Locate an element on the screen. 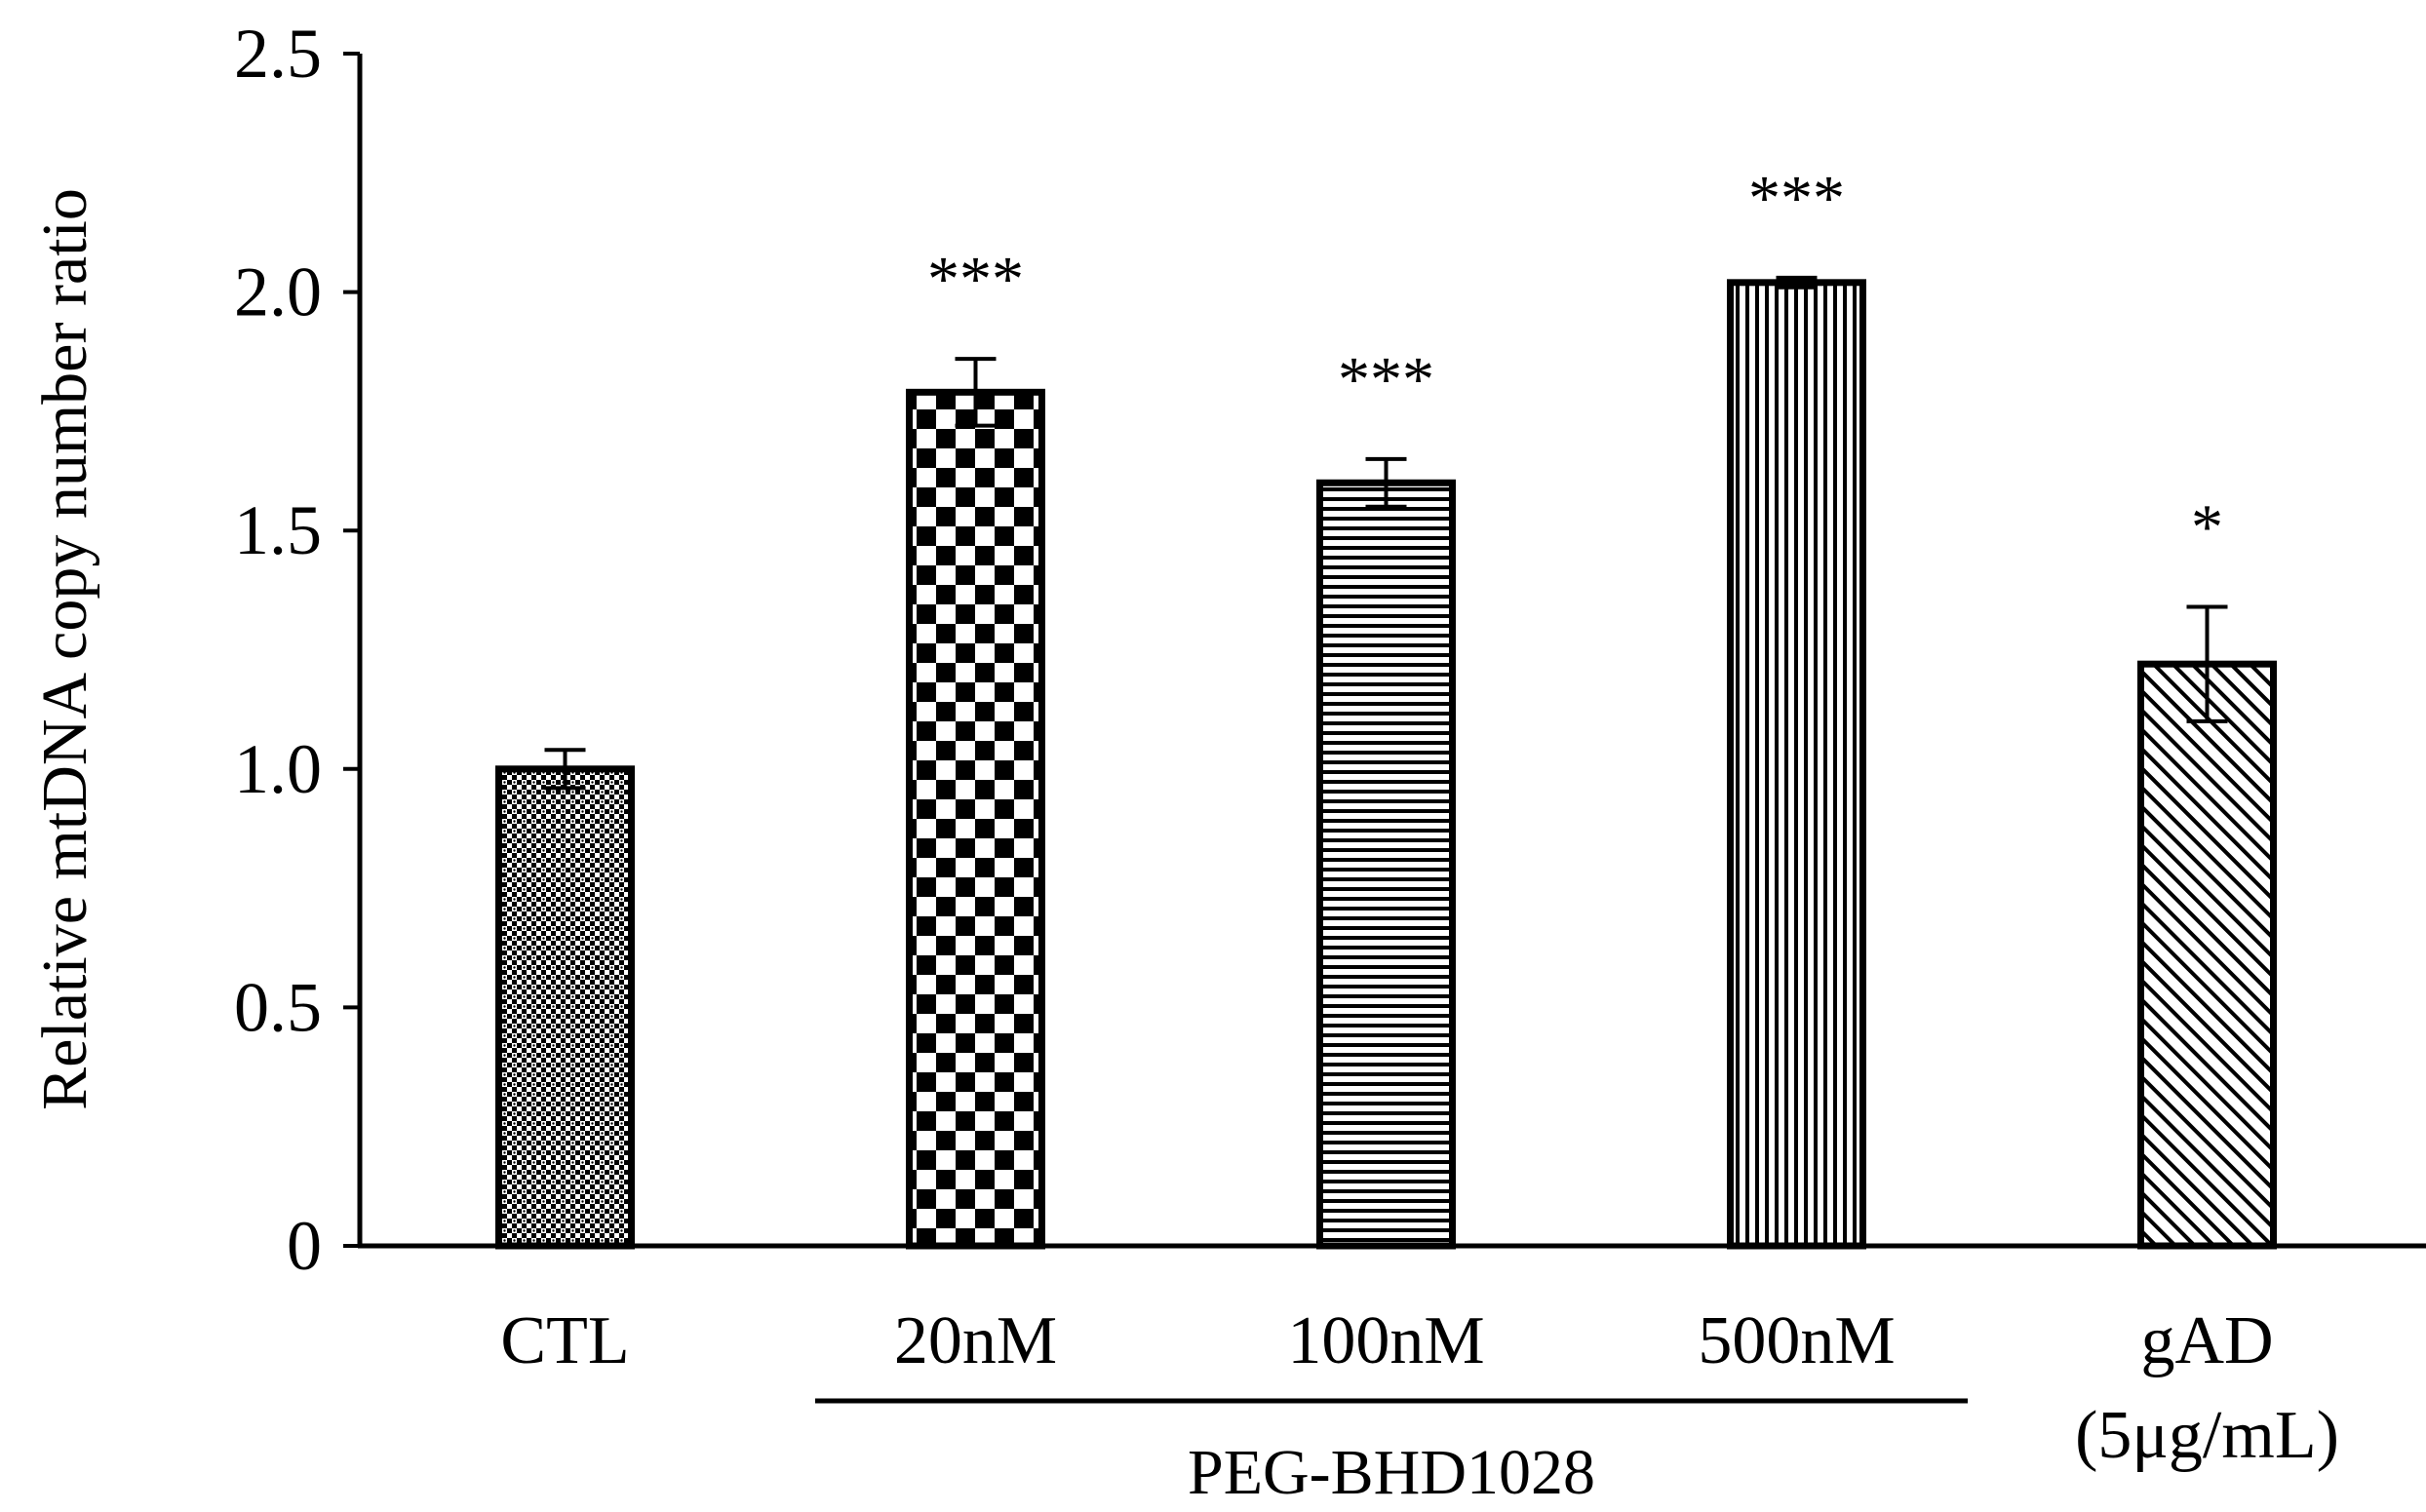  significance-label: * is located at coordinates (2207, 526).